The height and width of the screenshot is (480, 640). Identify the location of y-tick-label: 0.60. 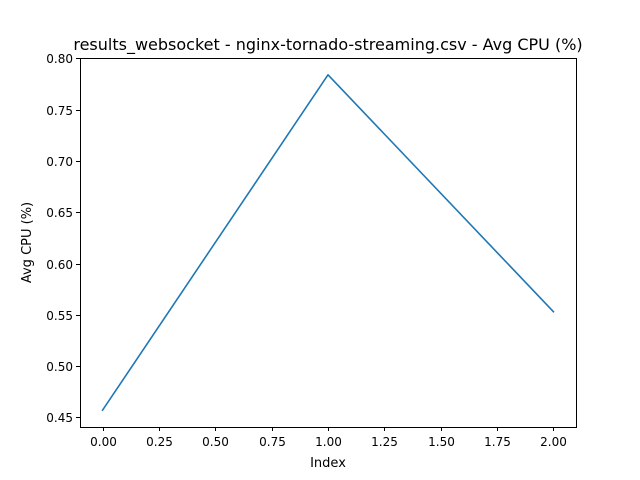
(59, 265).